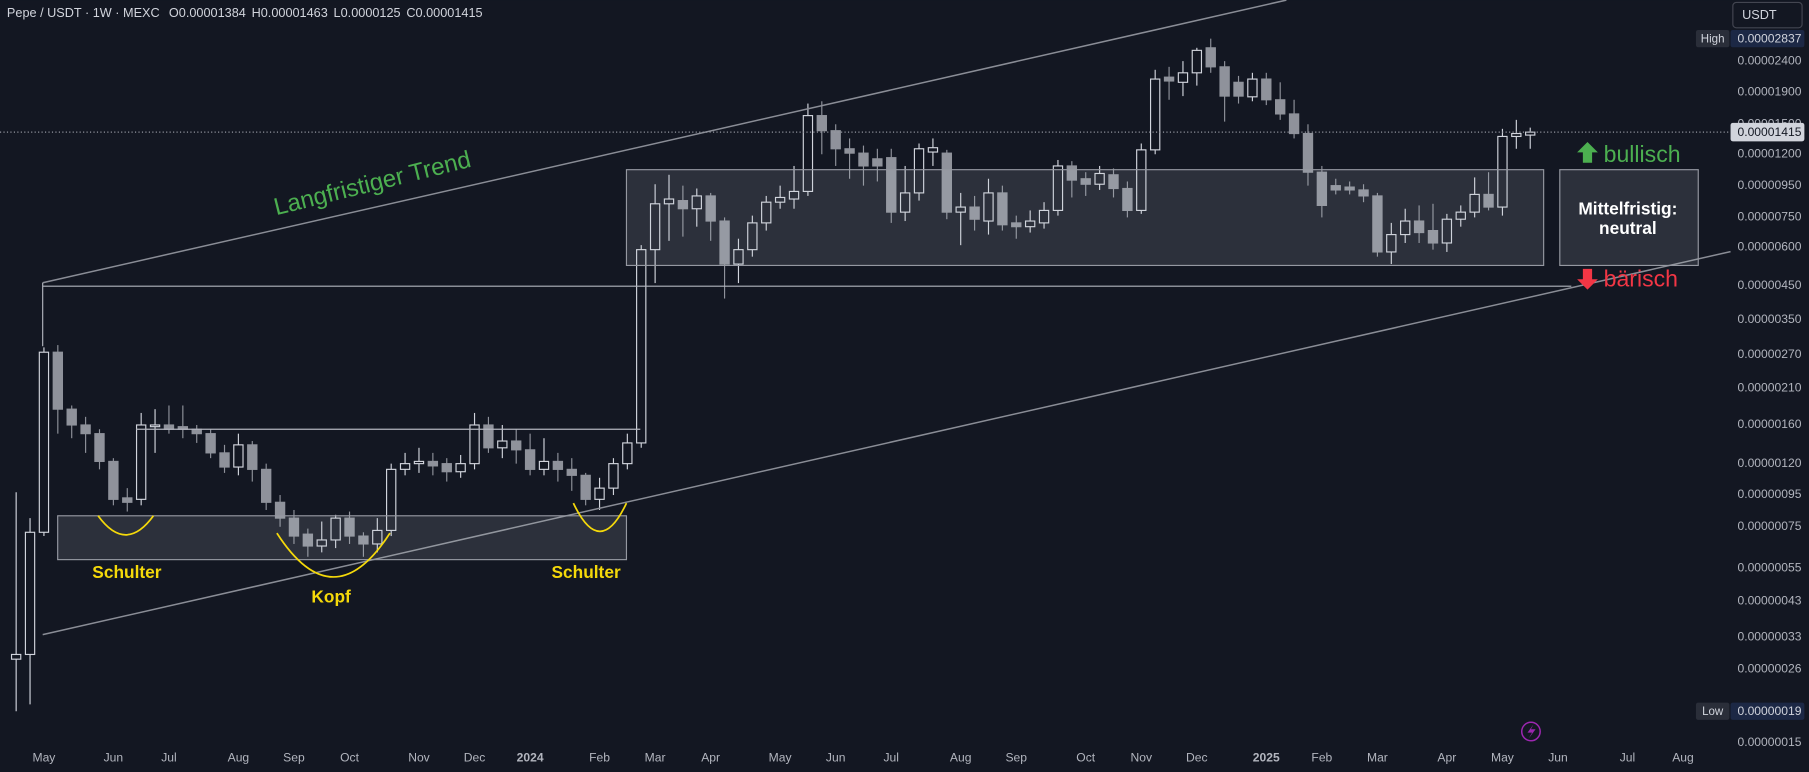 The height and width of the screenshot is (772, 1809). I want to click on pattern-label: Kopf, so click(331, 596).